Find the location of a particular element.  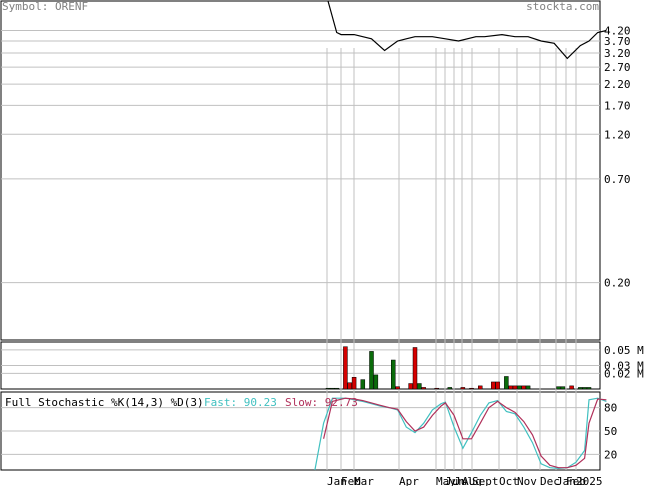

x-tick-label: Apr is located at coordinates (409, 480).